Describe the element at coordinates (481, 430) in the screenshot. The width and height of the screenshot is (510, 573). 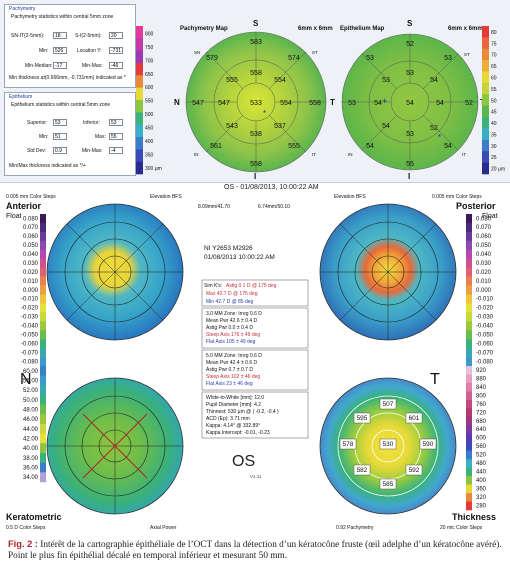
I see `right-scale2-label: 640` at that location.